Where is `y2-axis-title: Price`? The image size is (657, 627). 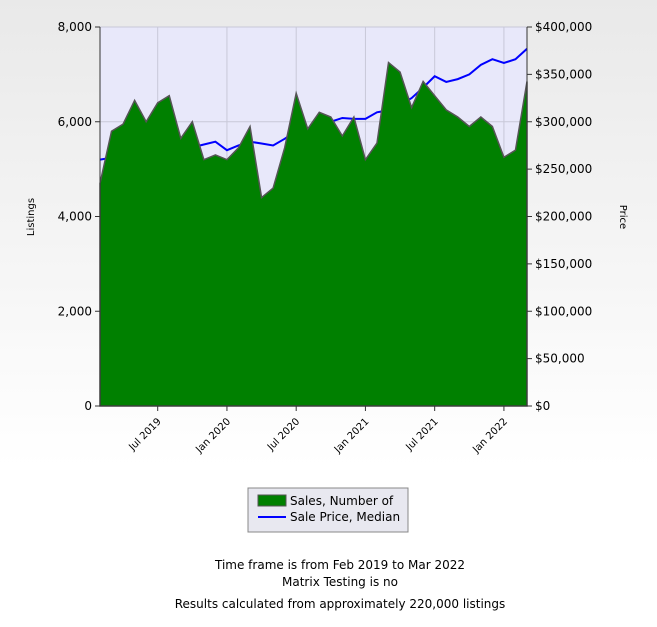 y2-axis-title: Price is located at coordinates (622, 217).